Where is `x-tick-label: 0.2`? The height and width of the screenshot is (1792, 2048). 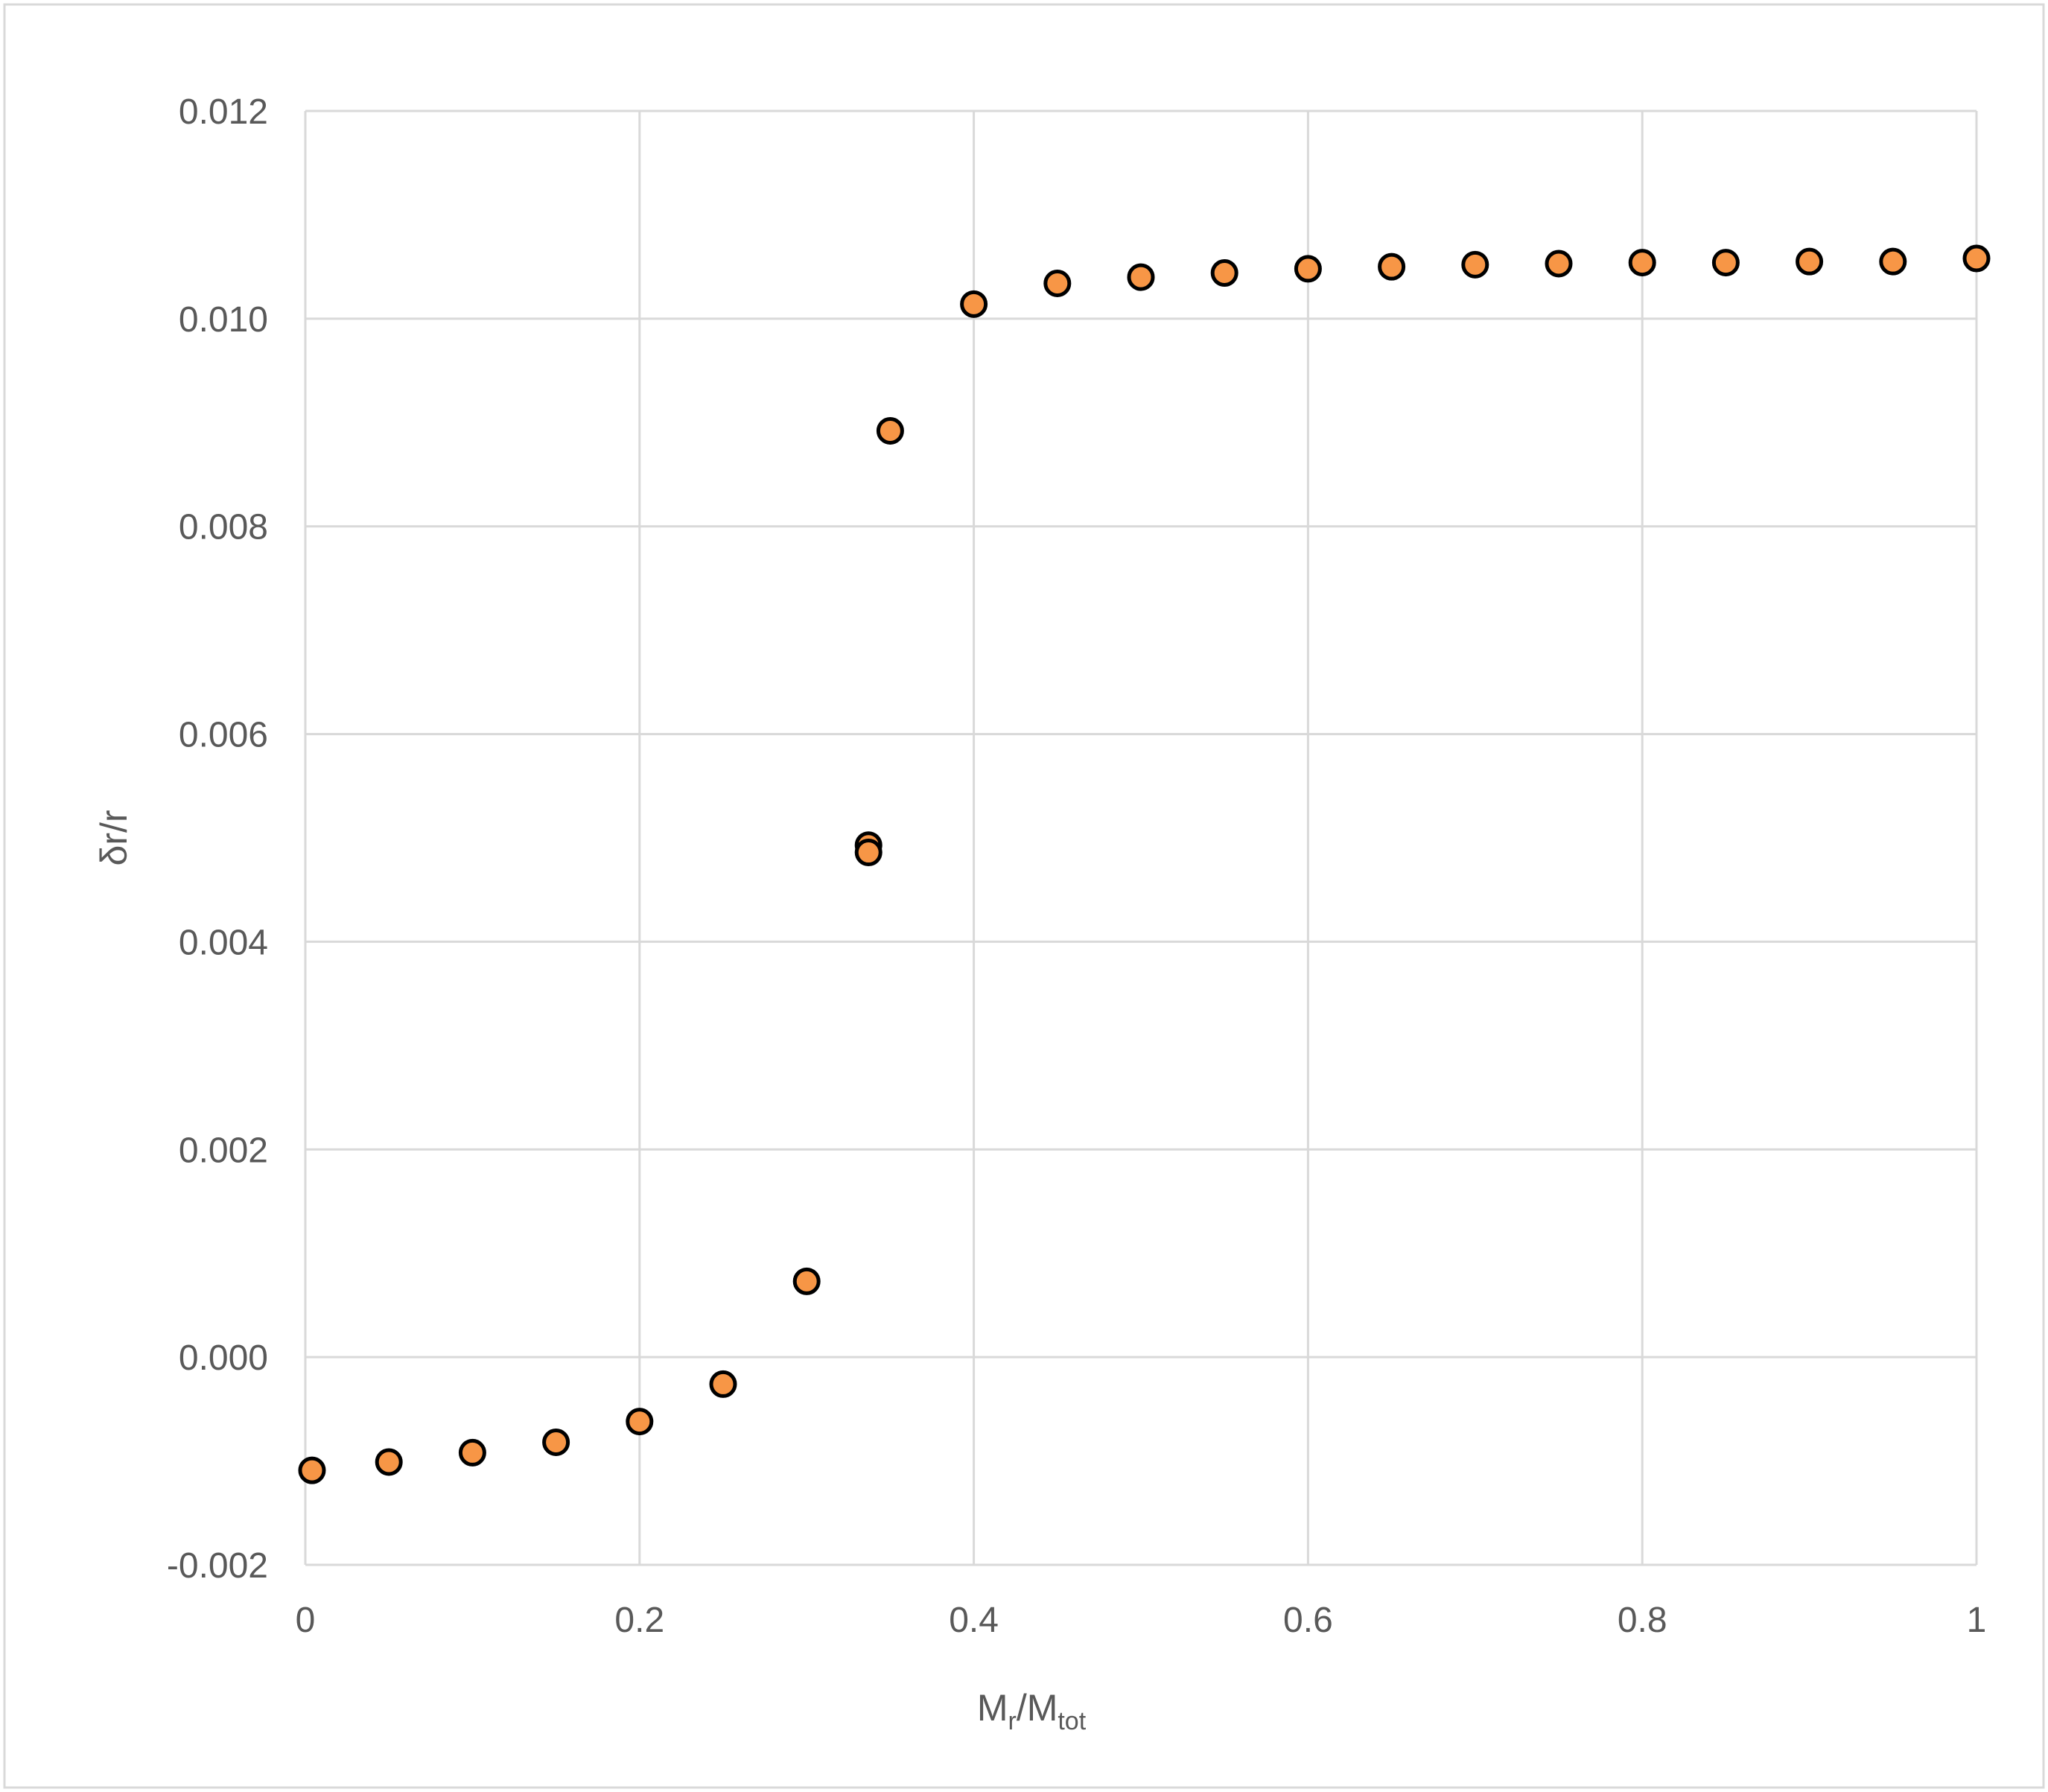 x-tick-label: 0.2 is located at coordinates (639, 1621).